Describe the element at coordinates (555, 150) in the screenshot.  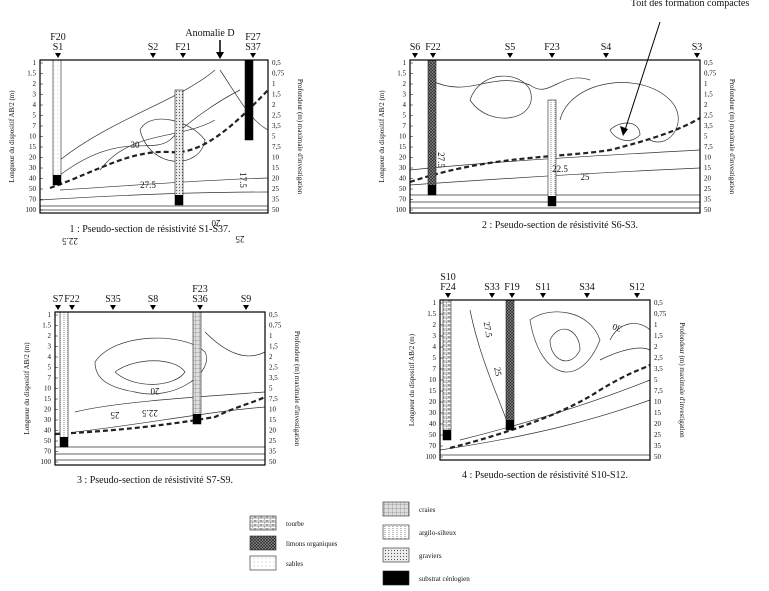
I see `boundary-line` at that location.